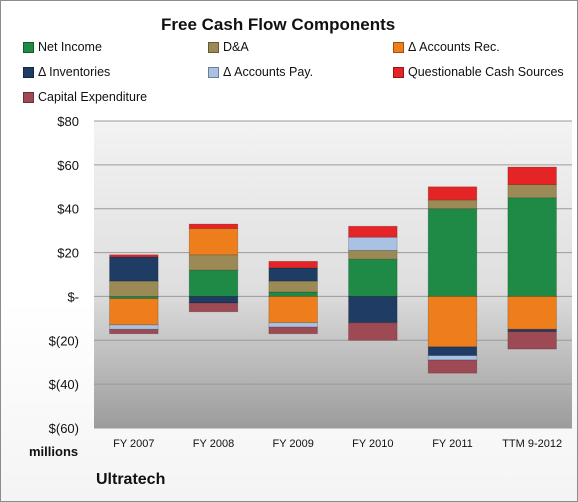 The width and height of the screenshot is (578, 502). I want to click on legend-item: Δ Accounts Rec., so click(446, 47).